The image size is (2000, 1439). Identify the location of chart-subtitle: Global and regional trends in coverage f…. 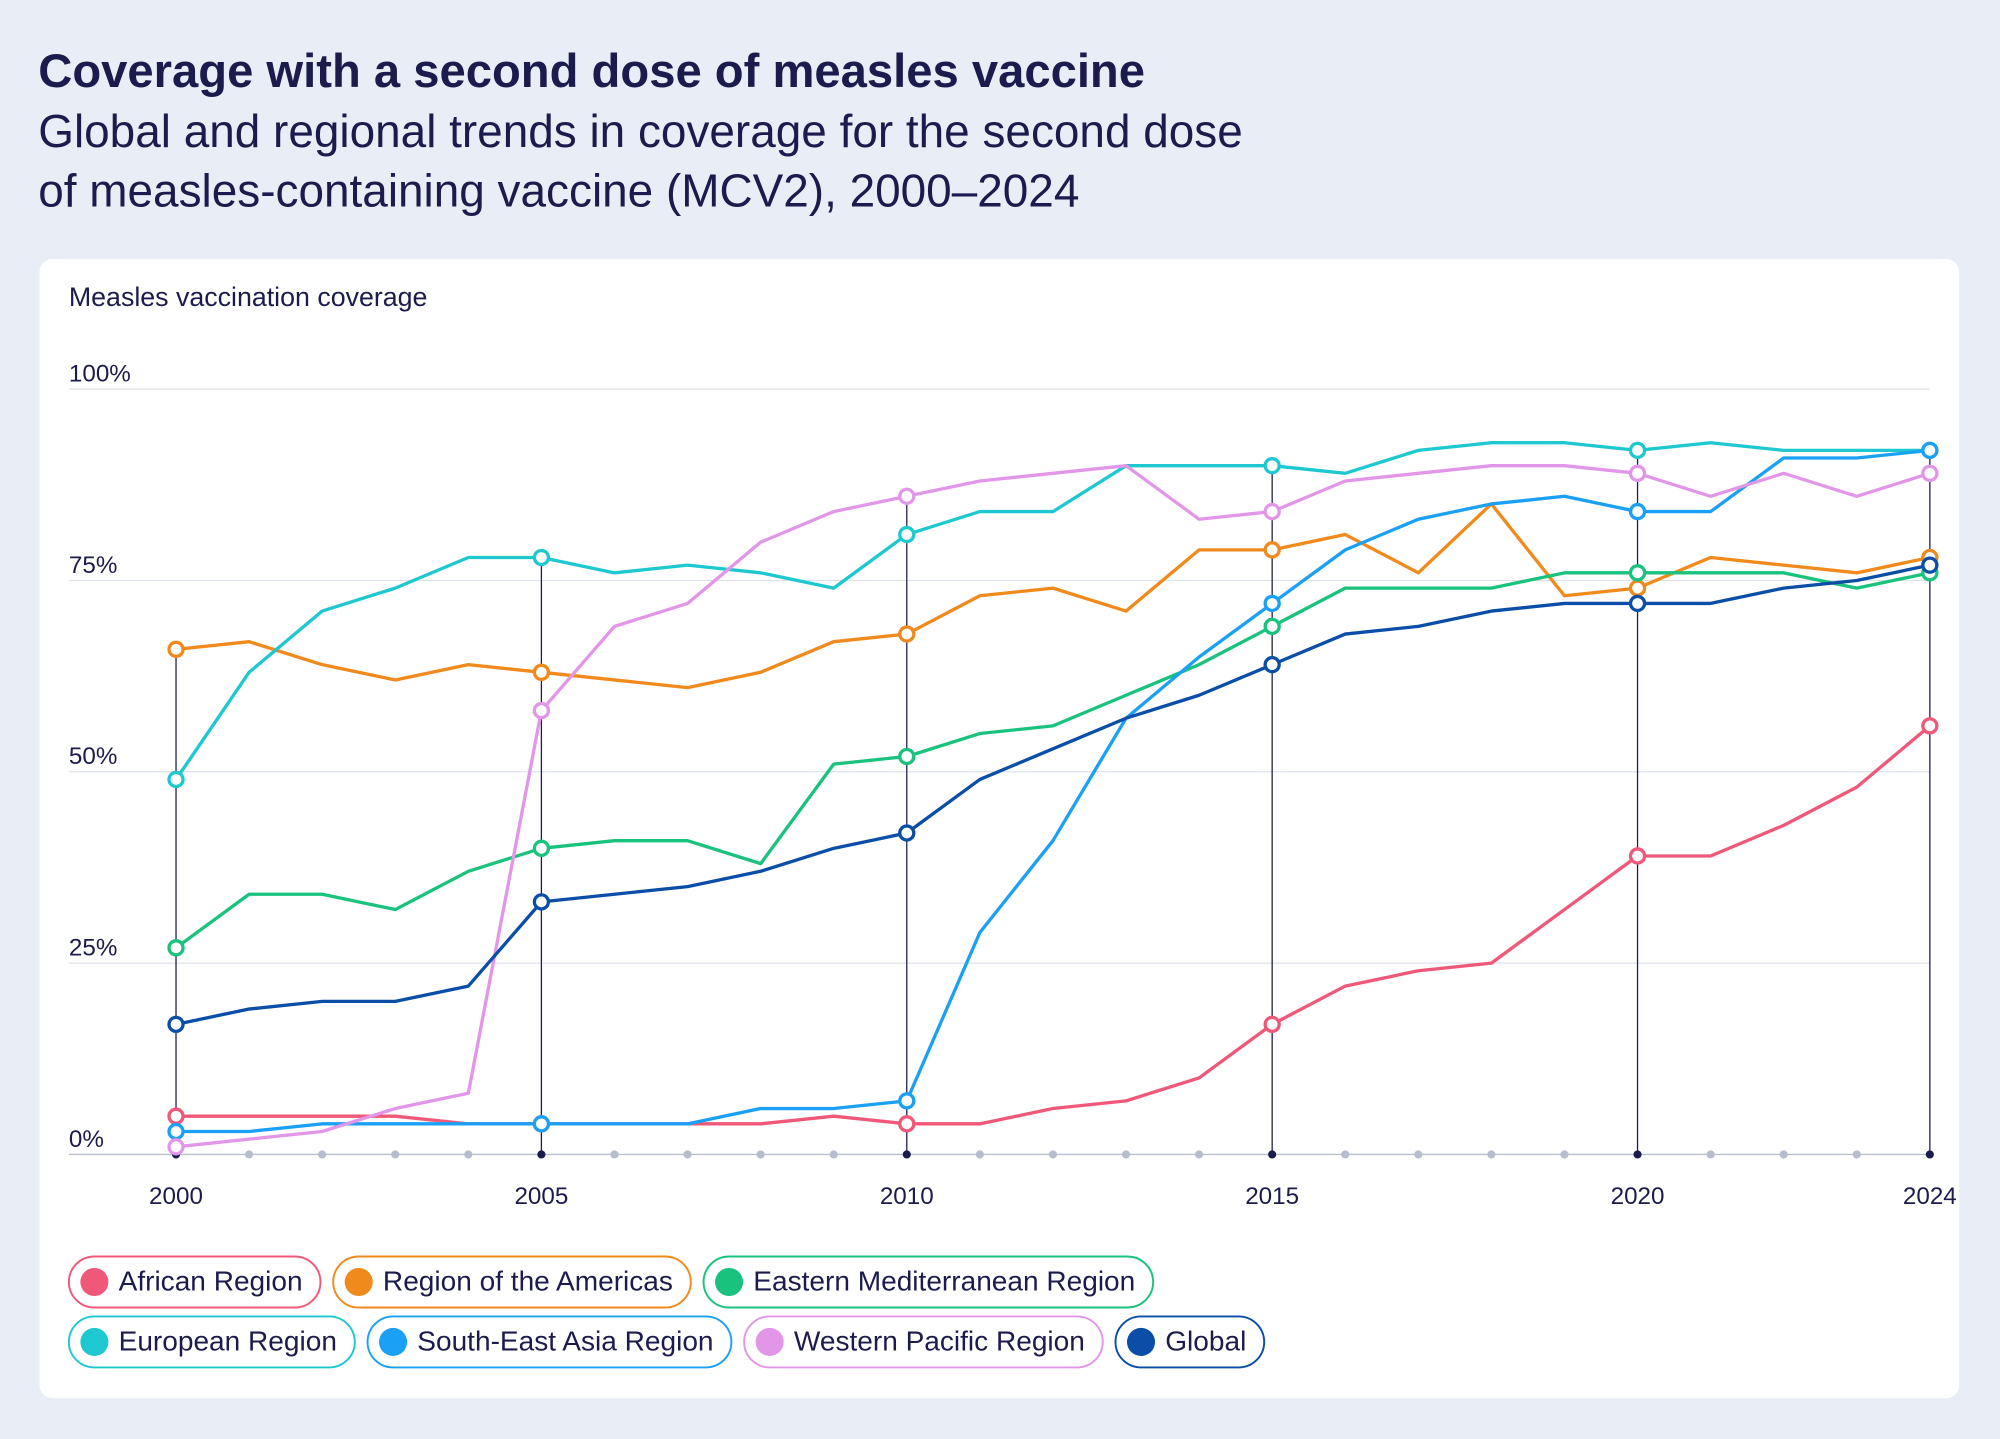
(640, 131).